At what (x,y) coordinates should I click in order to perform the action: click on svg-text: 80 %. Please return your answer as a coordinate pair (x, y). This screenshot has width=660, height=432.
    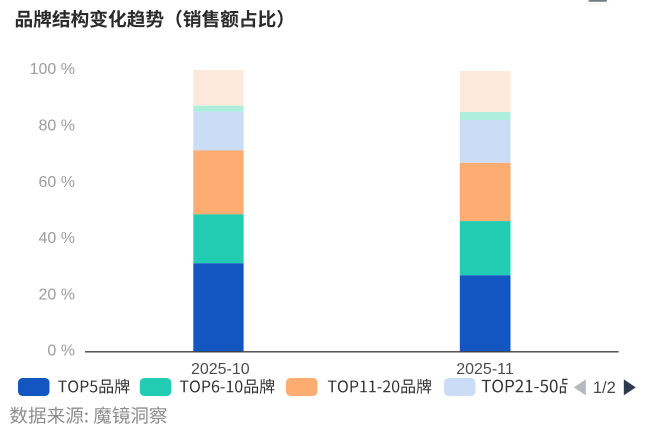
    Looking at the image, I should click on (57, 126).